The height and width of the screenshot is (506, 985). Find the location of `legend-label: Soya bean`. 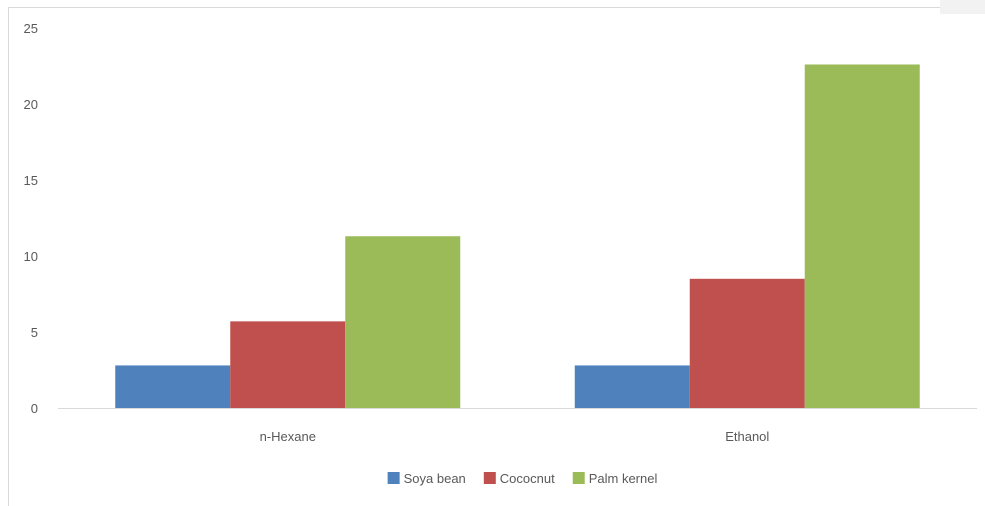

legend-label: Soya bean is located at coordinates (435, 478).